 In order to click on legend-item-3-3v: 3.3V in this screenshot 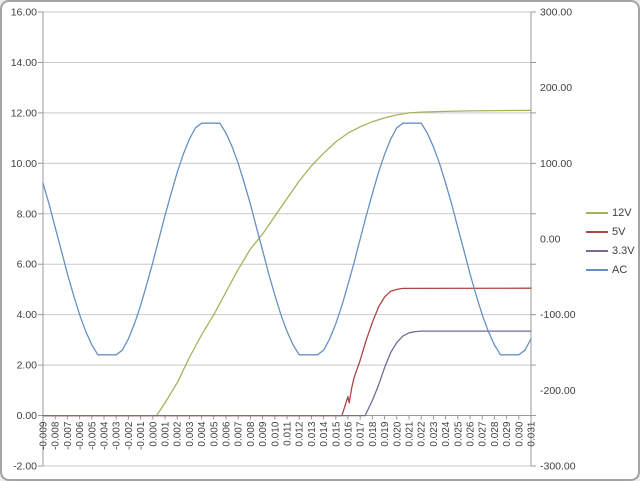, I will do `click(610, 250)`.